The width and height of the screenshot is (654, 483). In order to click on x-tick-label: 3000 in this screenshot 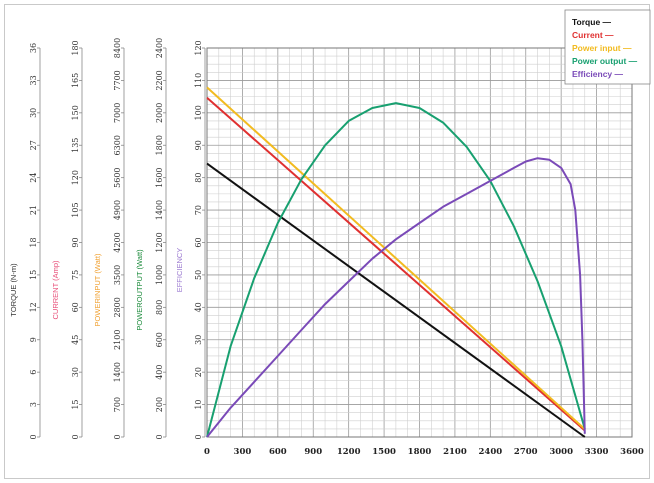, I will do `click(561, 452)`.